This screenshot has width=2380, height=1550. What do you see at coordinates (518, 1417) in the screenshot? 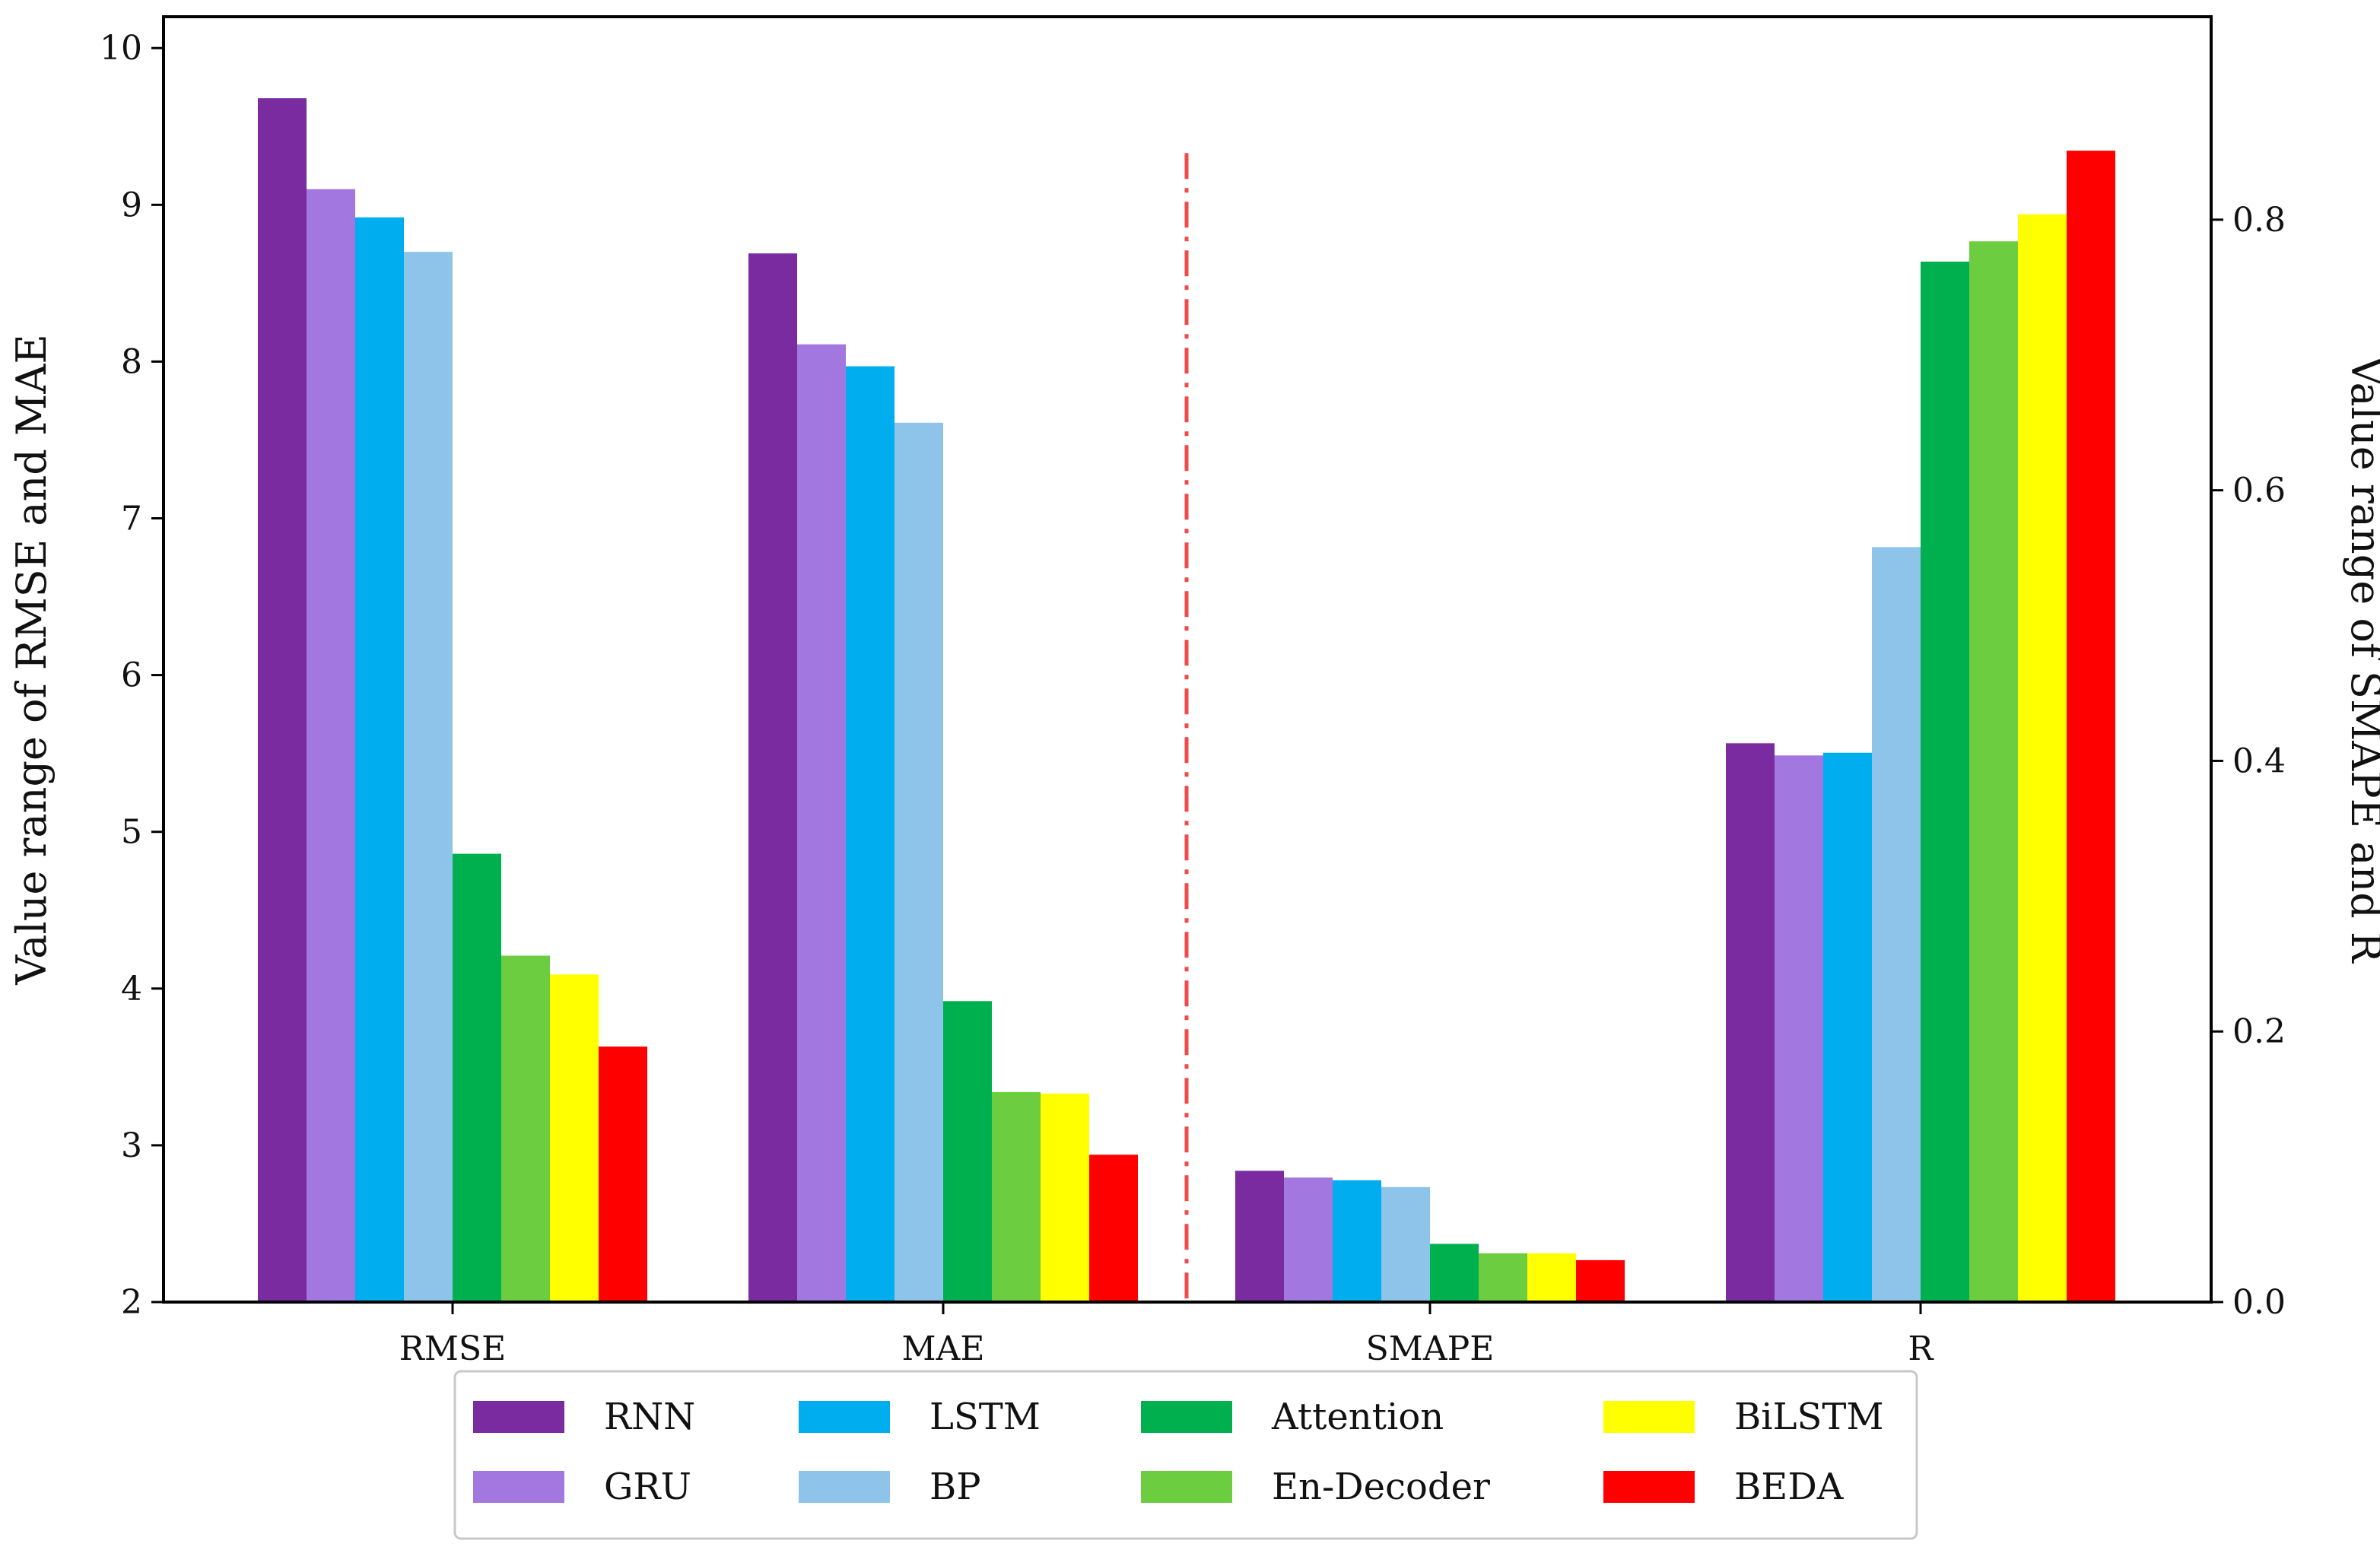
I see `legend-swatch-rnn` at bounding box center [518, 1417].